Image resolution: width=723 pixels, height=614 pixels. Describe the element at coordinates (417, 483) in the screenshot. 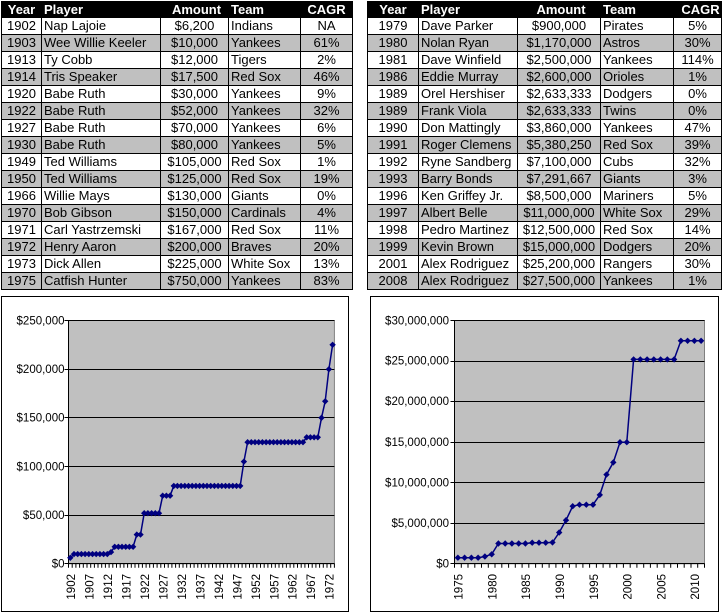

I see `svg-text: $10,000,000` at that location.